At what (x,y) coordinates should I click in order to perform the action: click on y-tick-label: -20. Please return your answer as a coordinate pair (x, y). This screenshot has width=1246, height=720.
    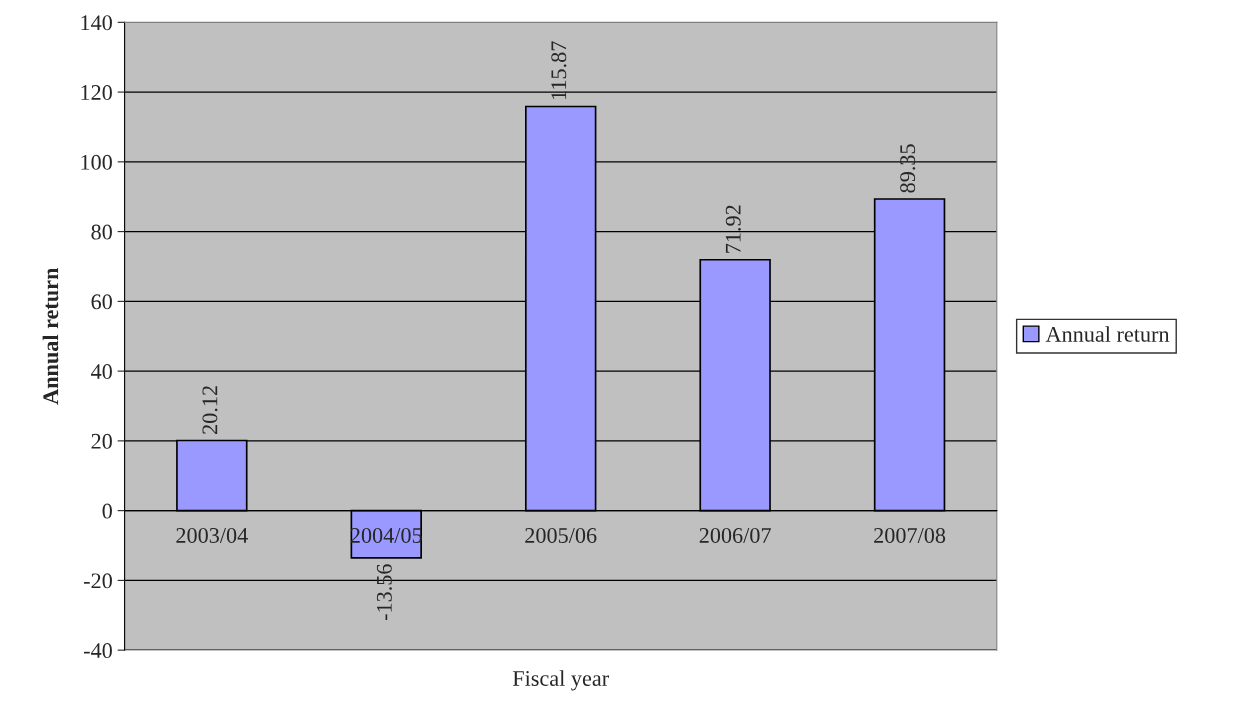
    Looking at the image, I should click on (98, 581).